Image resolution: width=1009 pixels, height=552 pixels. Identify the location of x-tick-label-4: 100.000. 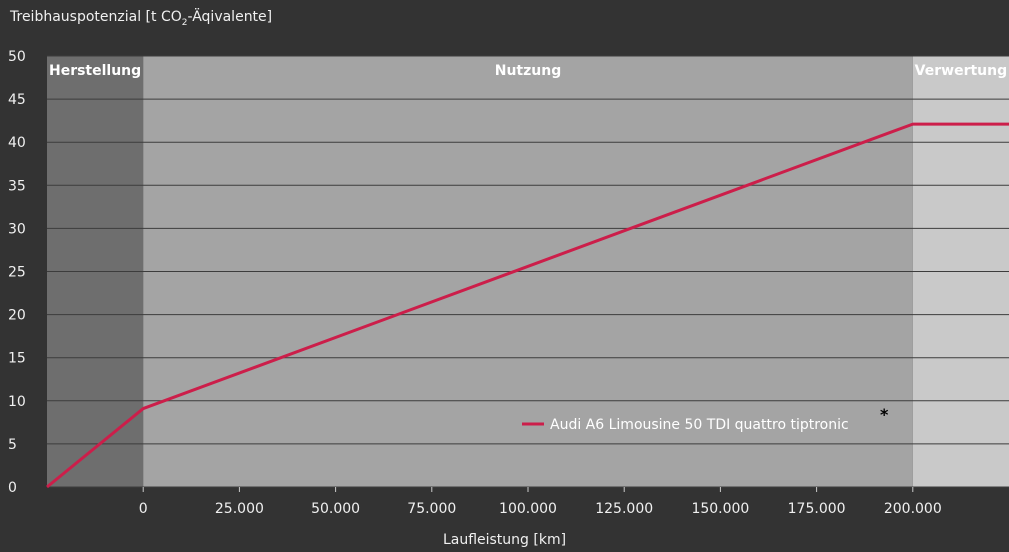
(528, 509).